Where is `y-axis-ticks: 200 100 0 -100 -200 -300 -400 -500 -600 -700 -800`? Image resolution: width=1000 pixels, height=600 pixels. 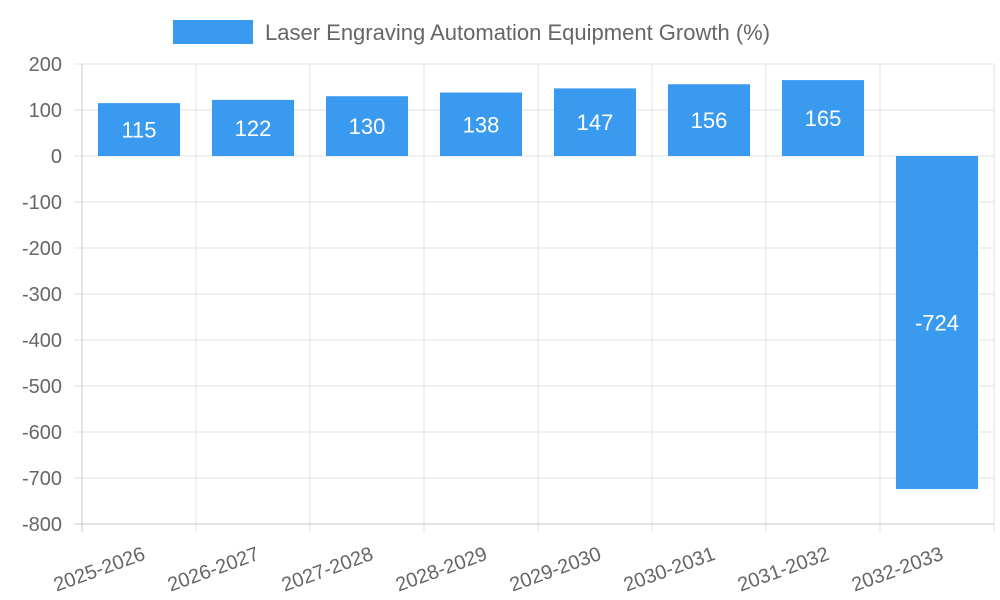
y-axis-ticks: 200 100 0 -100 -200 -300 -400 -500 -600 -700 -800 is located at coordinates (42, 295).